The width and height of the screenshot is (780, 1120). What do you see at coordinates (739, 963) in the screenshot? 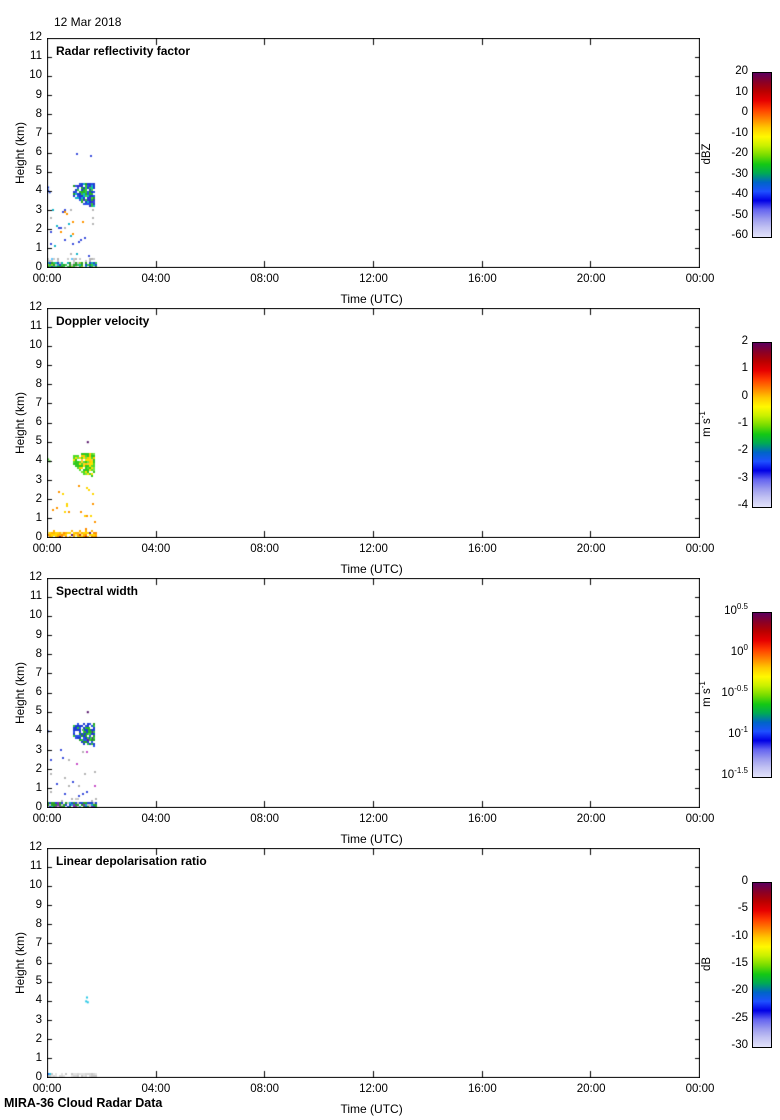
I see `colorbar-tick-label: -15` at bounding box center [739, 963].